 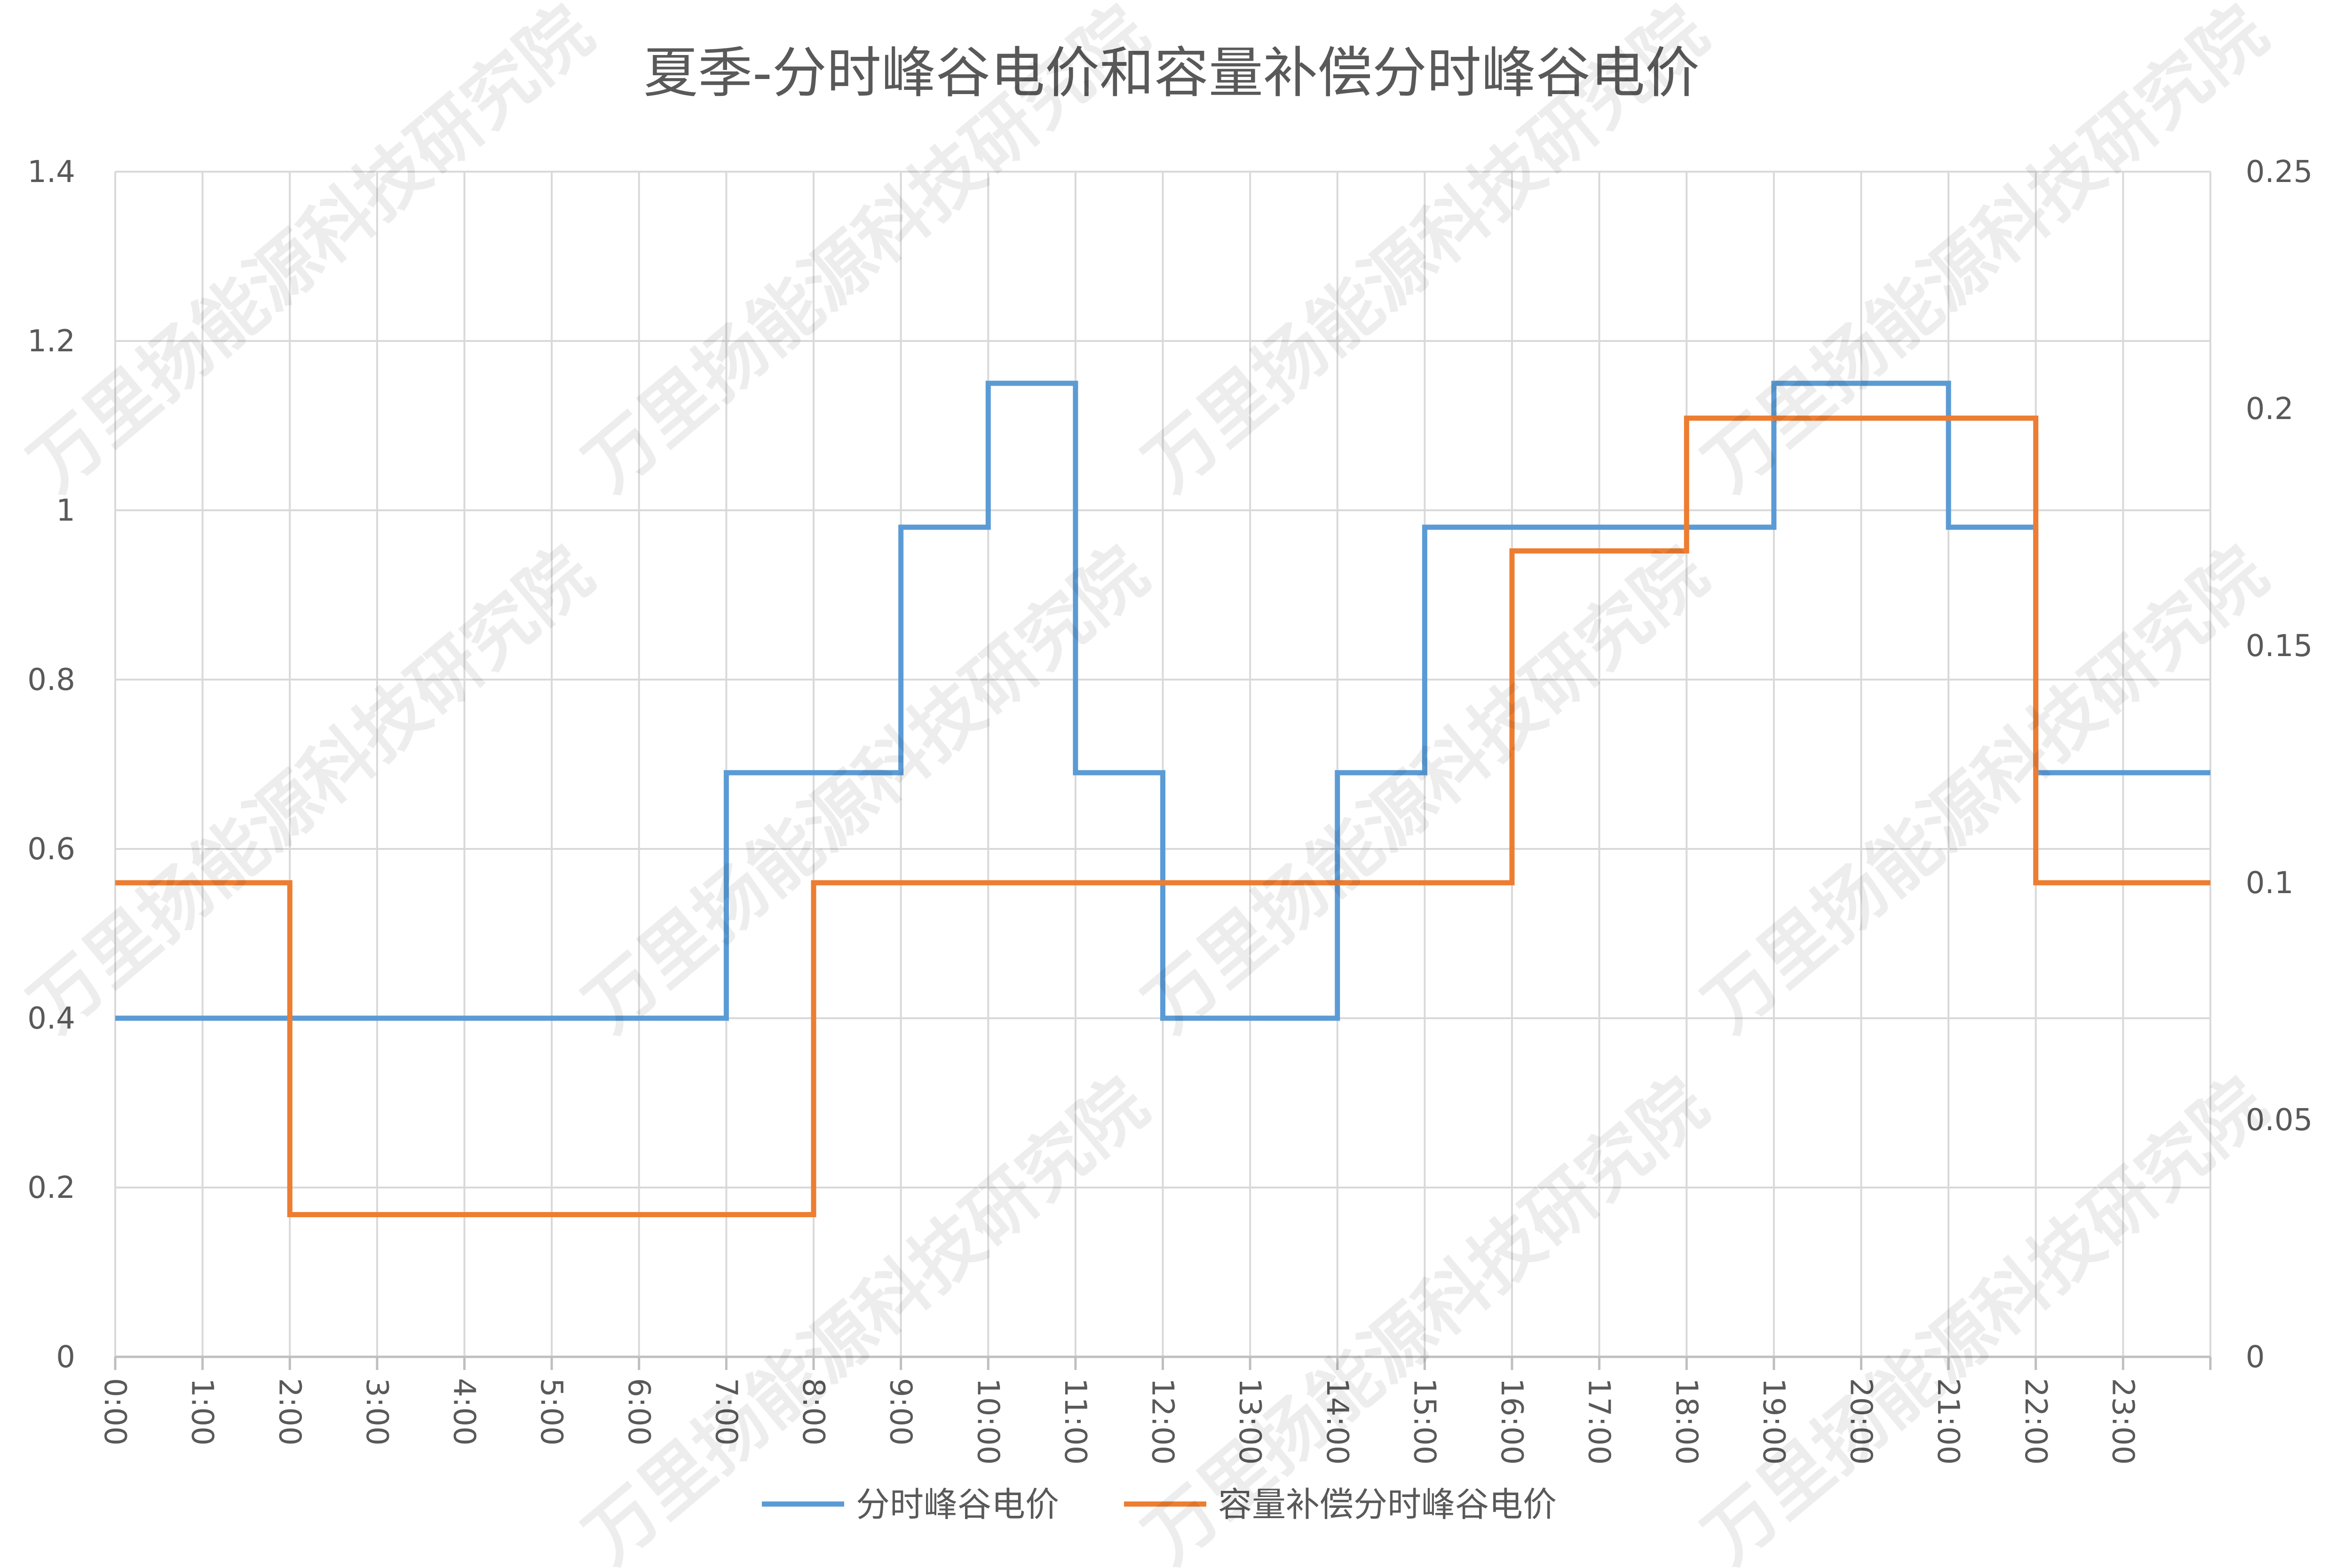 What do you see at coordinates (1773, 1421) in the screenshot?
I see `x-tick-label: 19:00` at bounding box center [1773, 1421].